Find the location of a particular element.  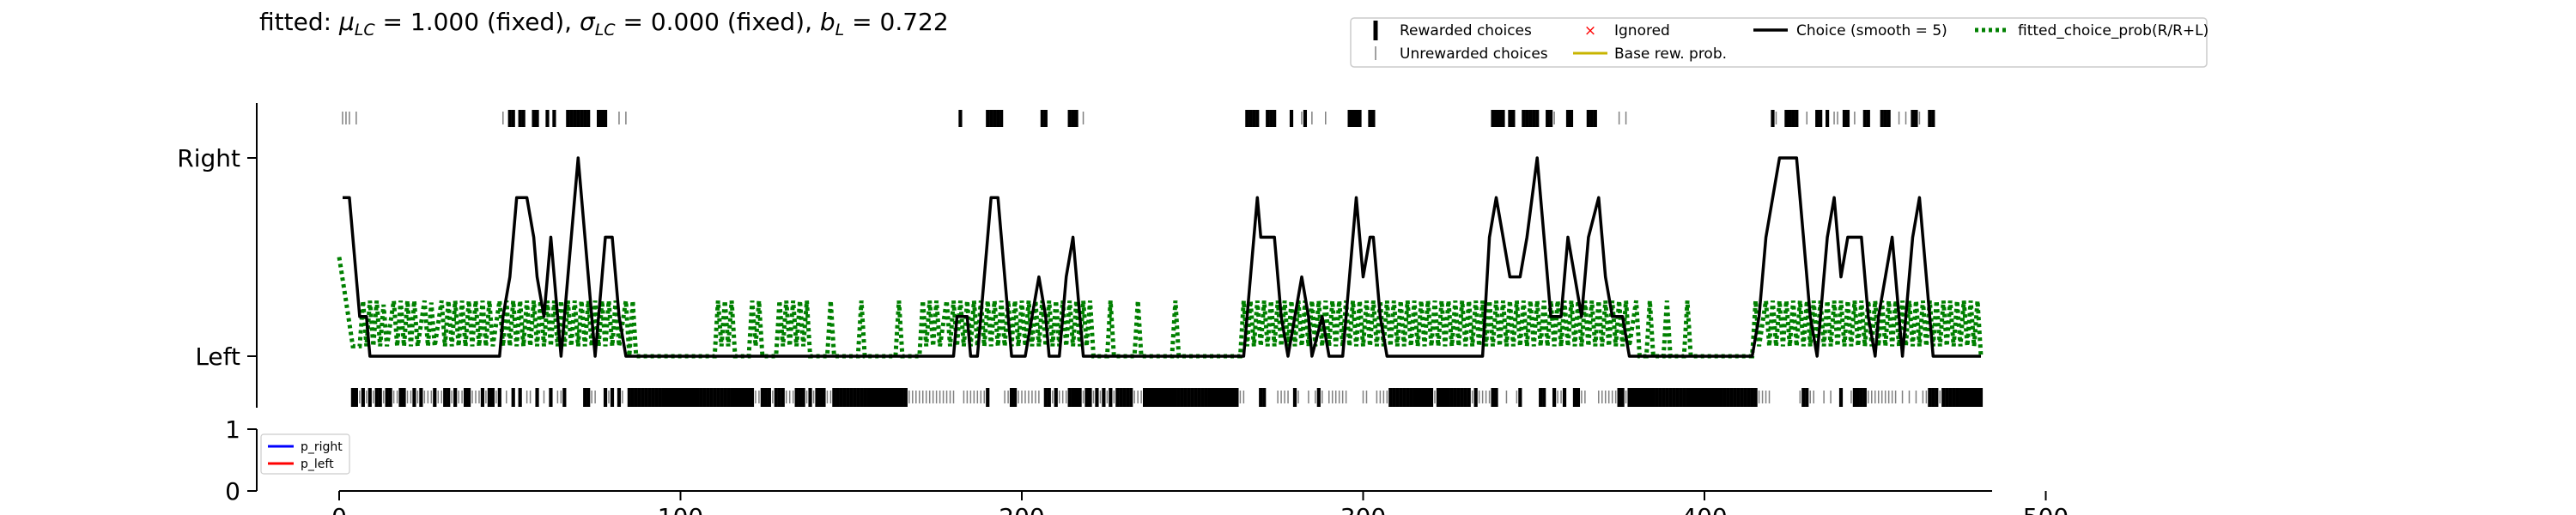

x-tick-label: 100 is located at coordinates (680, 509).